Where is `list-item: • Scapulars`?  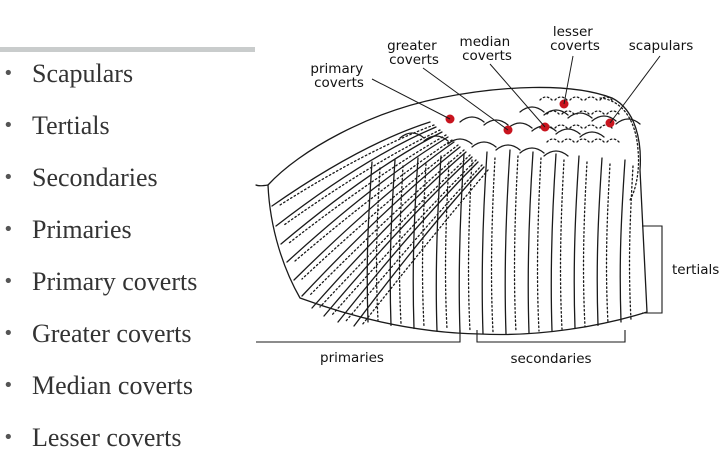 list-item: • Scapulars is located at coordinates (98, 82).